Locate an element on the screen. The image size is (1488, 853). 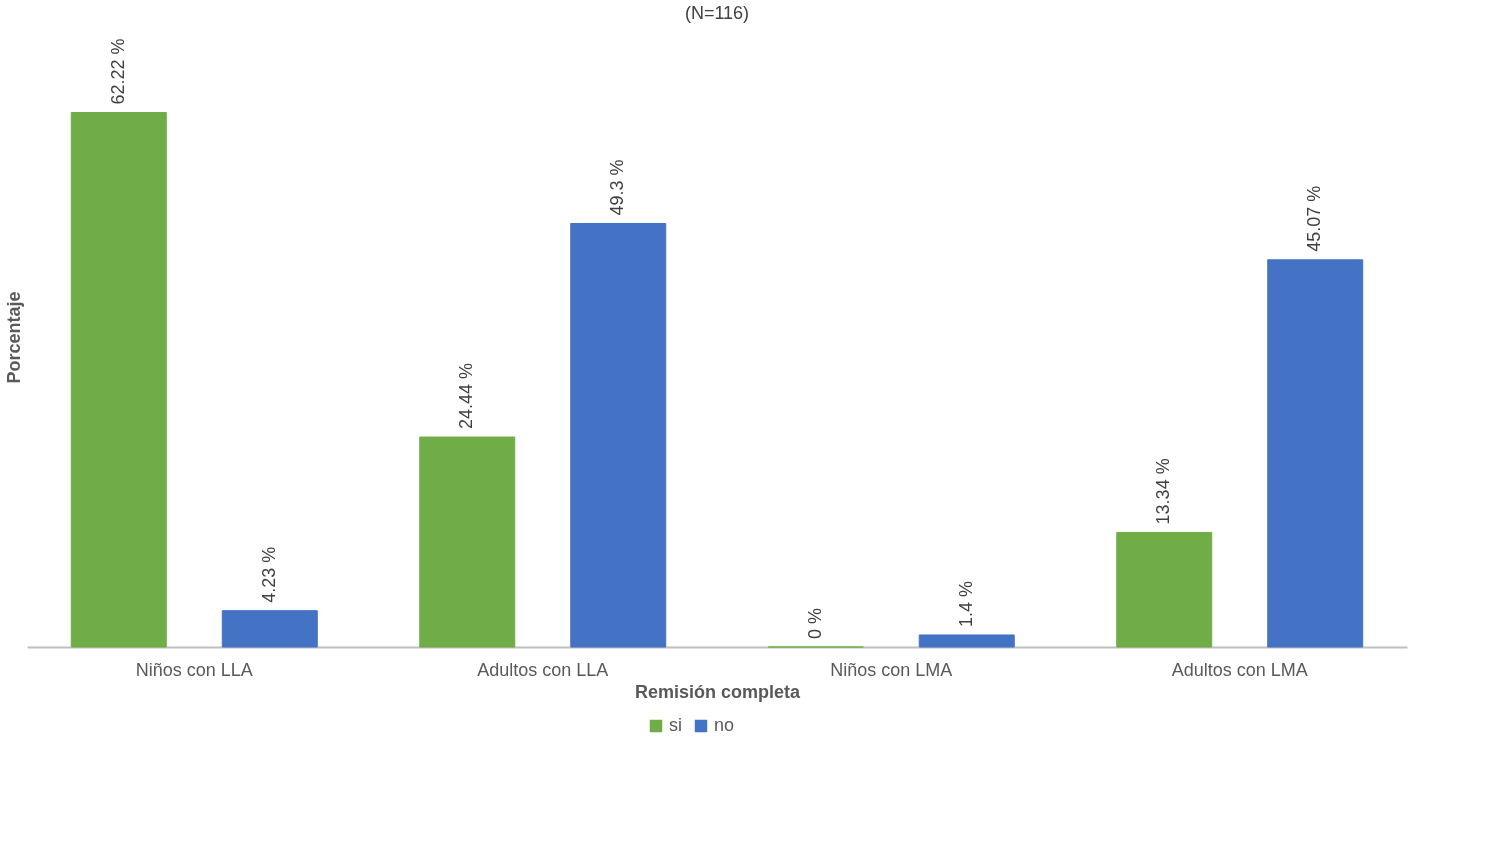
data-label: 13.34 % is located at coordinates (1163, 491).